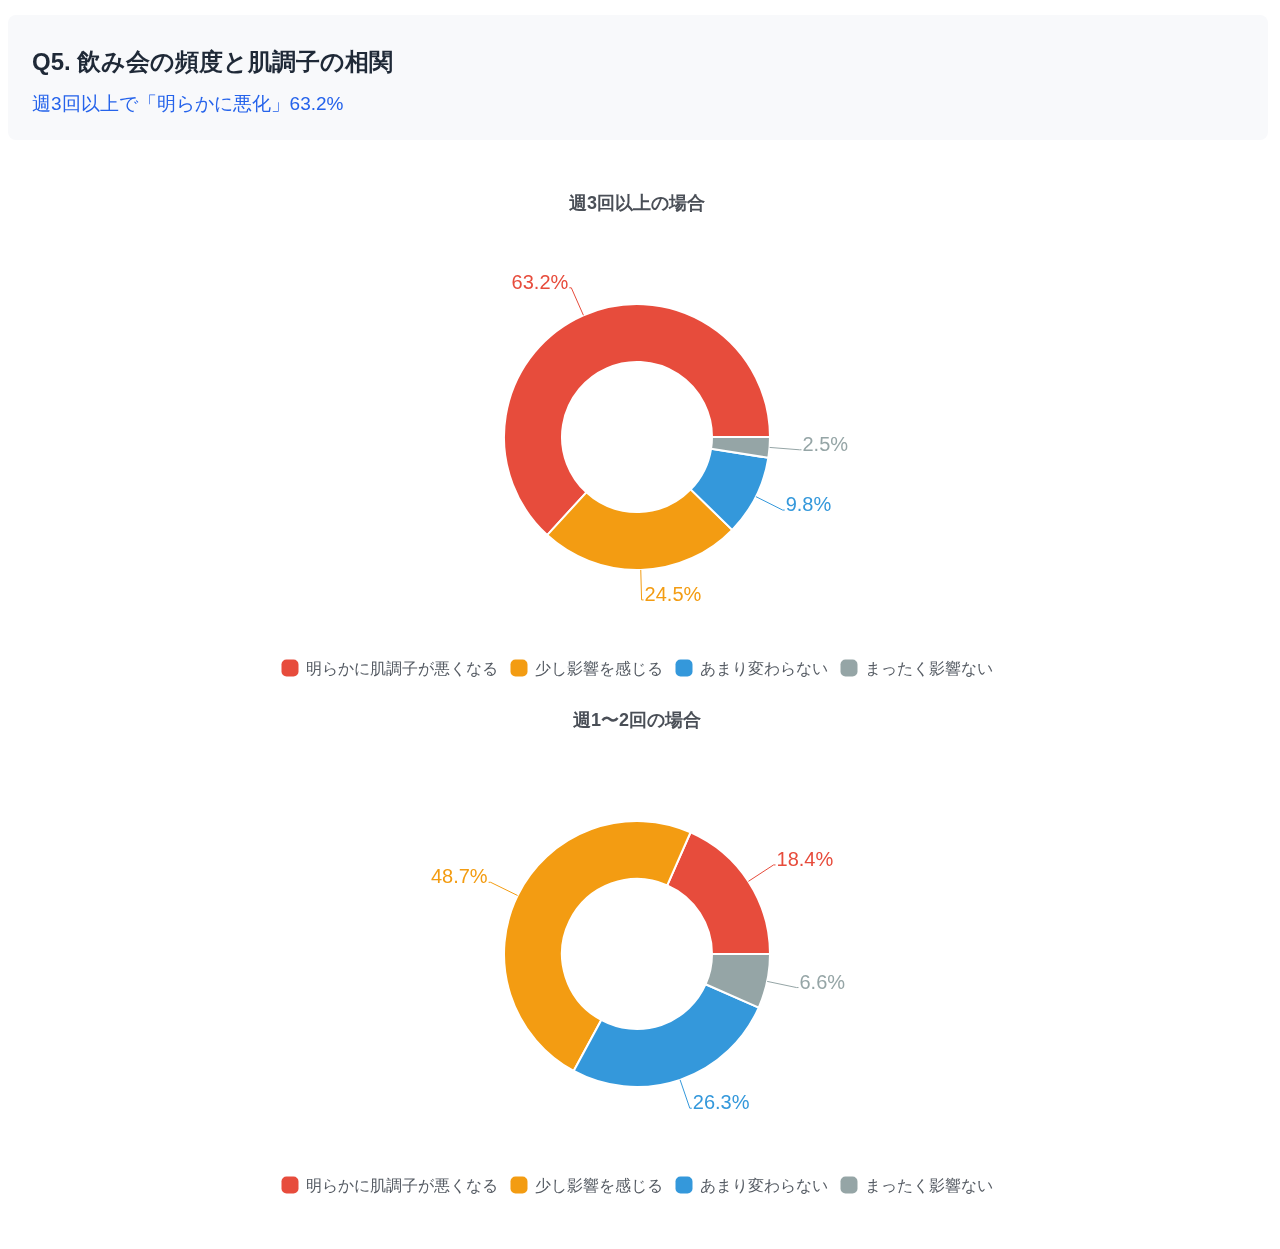 The width and height of the screenshot is (1280, 1249). Describe the element at coordinates (822, 981) in the screenshot. I see `data-label: 6.6%` at that location.